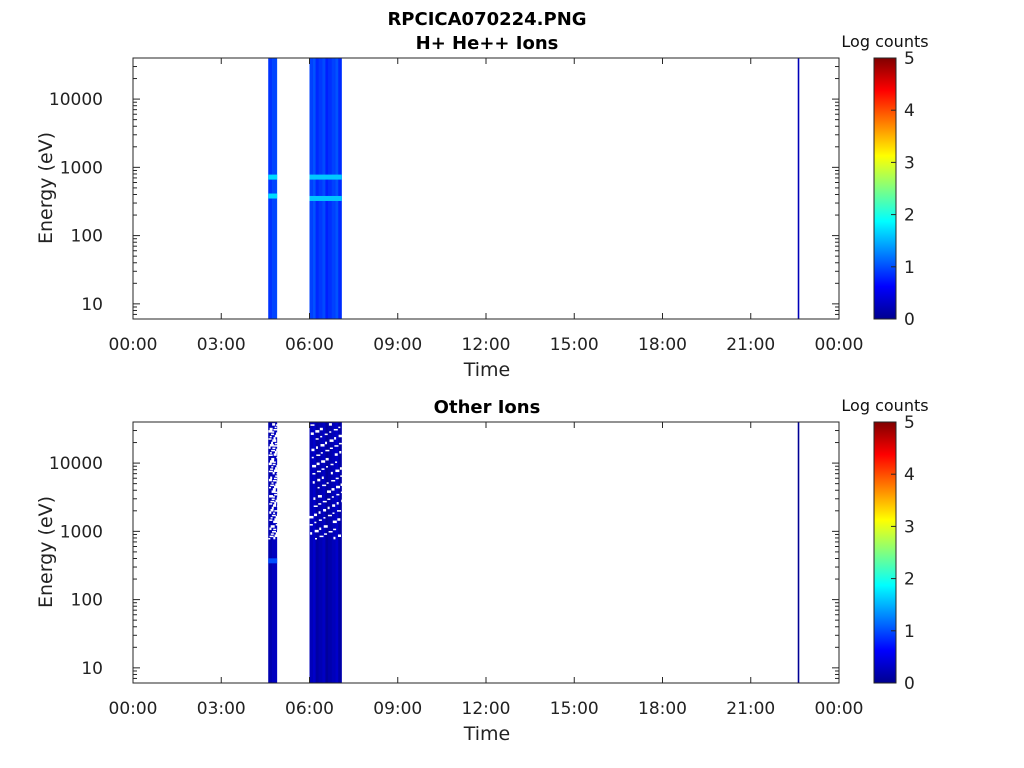 The width and height of the screenshot is (1024, 768). Describe the element at coordinates (487, 370) in the screenshot. I see `x-axis-label: Time` at that location.